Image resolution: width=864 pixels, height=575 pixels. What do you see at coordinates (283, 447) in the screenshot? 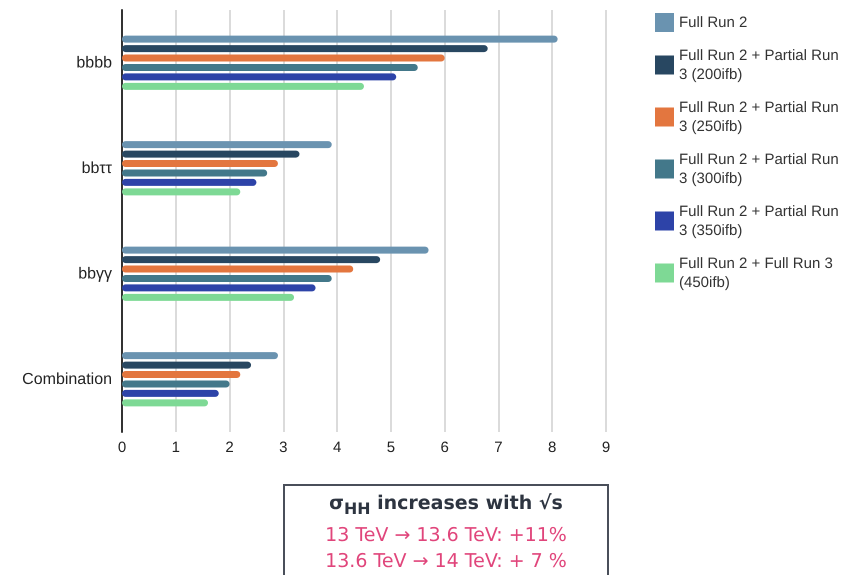
I see `x-tick-label: 3` at bounding box center [283, 447].